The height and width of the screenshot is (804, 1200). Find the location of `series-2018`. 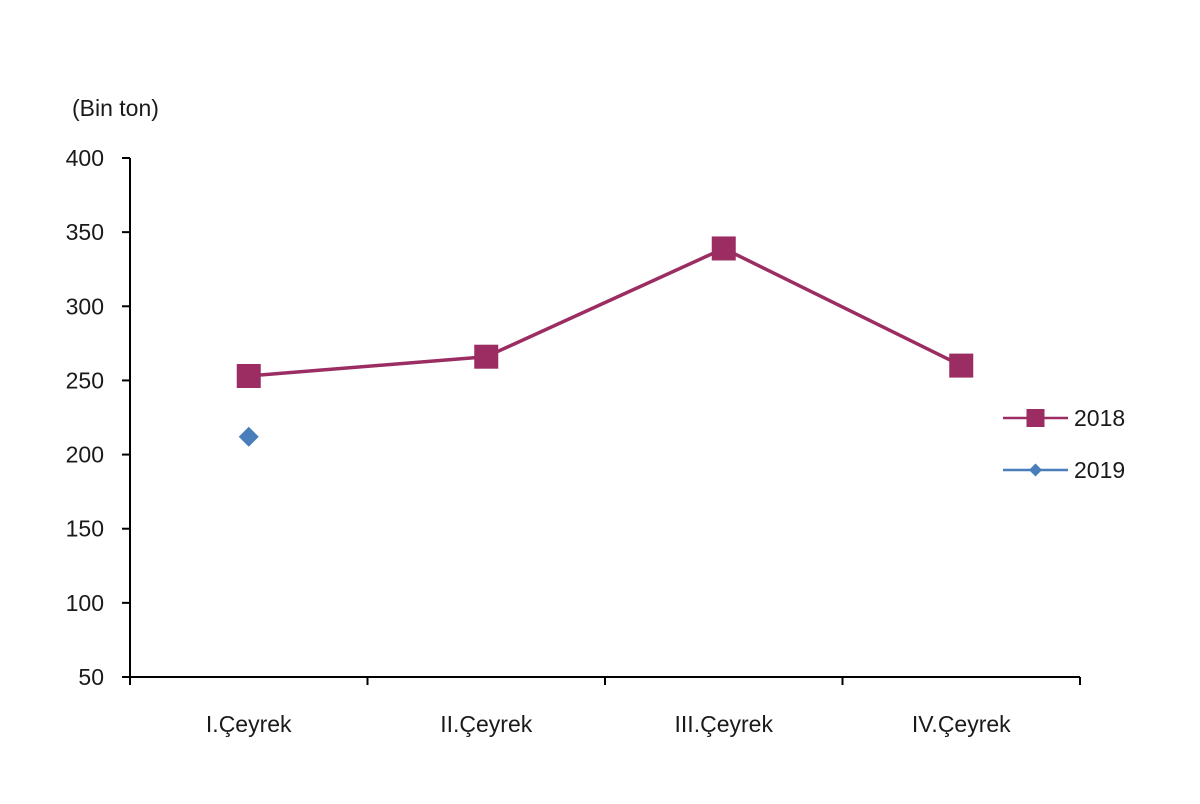

series-2018 is located at coordinates (605, 312).